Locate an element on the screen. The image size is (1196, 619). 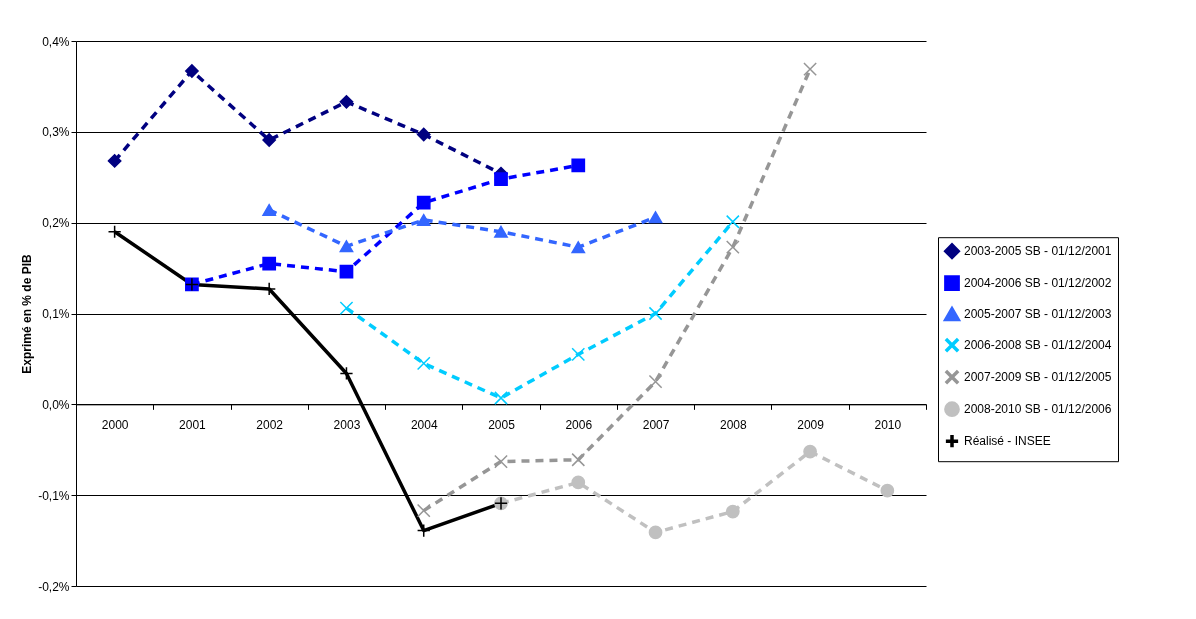
legend-label: 2004-2006 SB - 01/12/2002 is located at coordinates (1038, 283).